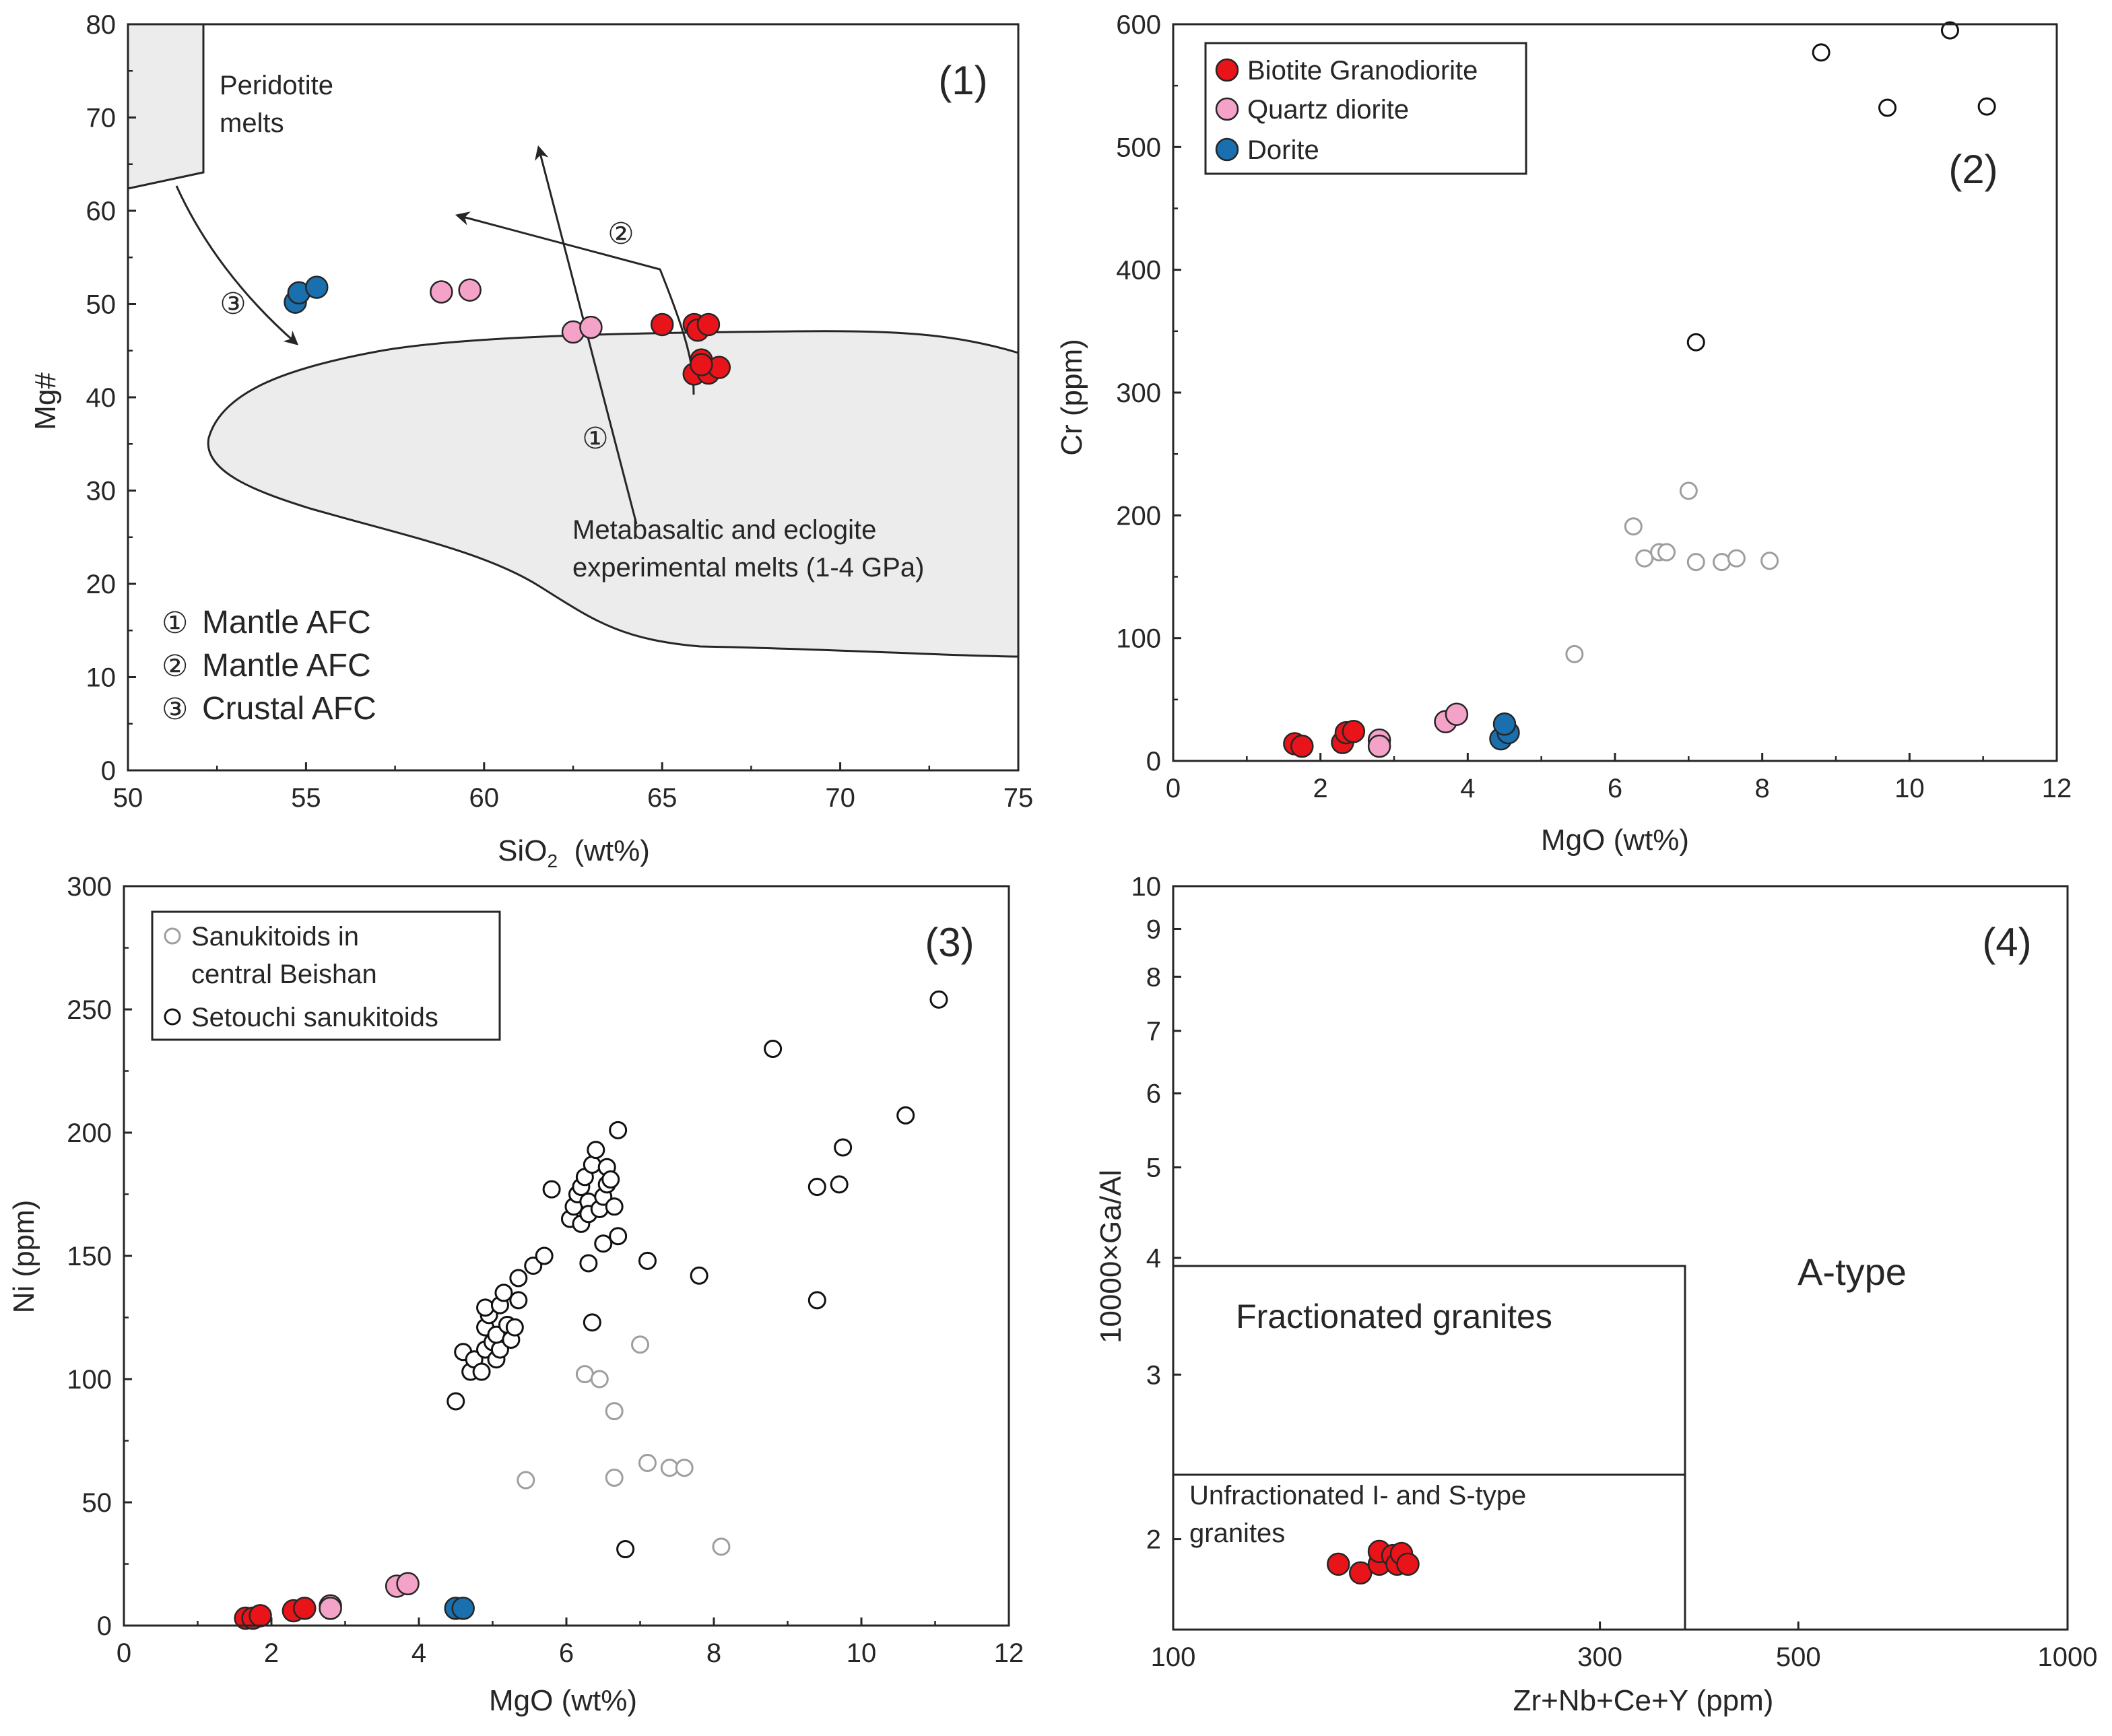  Describe the element at coordinates (23, 1257) in the screenshot. I see `panel-3-y-axis-title: Ni (ppm)` at that location.